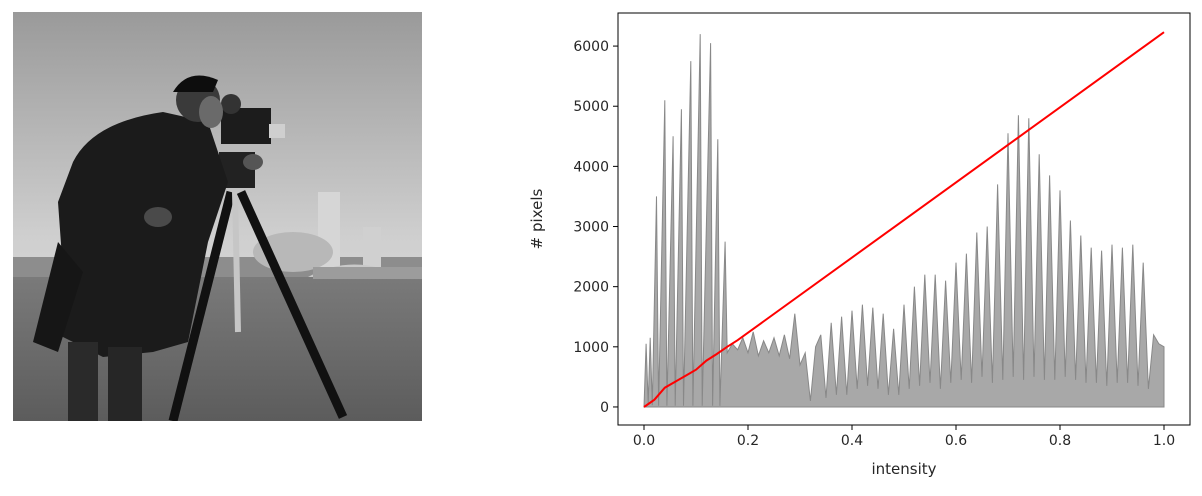  Describe the element at coordinates (591, 107) in the screenshot. I see `y-tick-label: 5000` at that location.